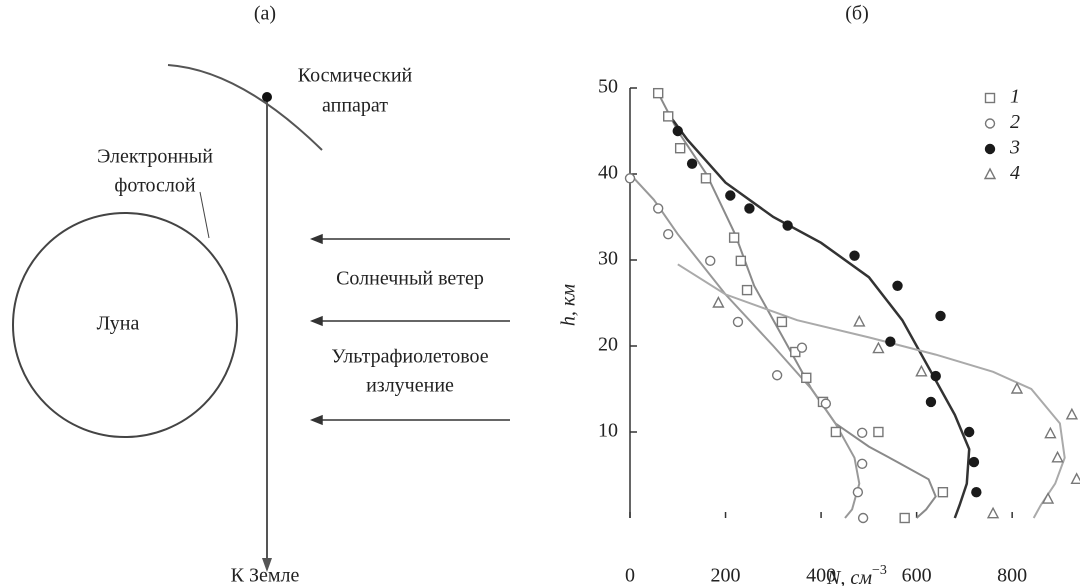 This screenshot has height=586, width=1080. Describe the element at coordinates (155, 157) in the screenshot. I see `label: Электронный` at that location.